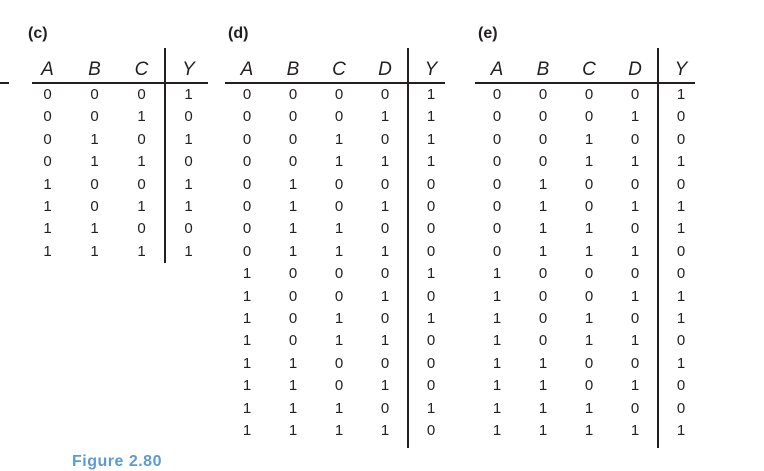  Describe the element at coordinates (118, 33) in the screenshot. I see `table-label-c: (c)` at that location.